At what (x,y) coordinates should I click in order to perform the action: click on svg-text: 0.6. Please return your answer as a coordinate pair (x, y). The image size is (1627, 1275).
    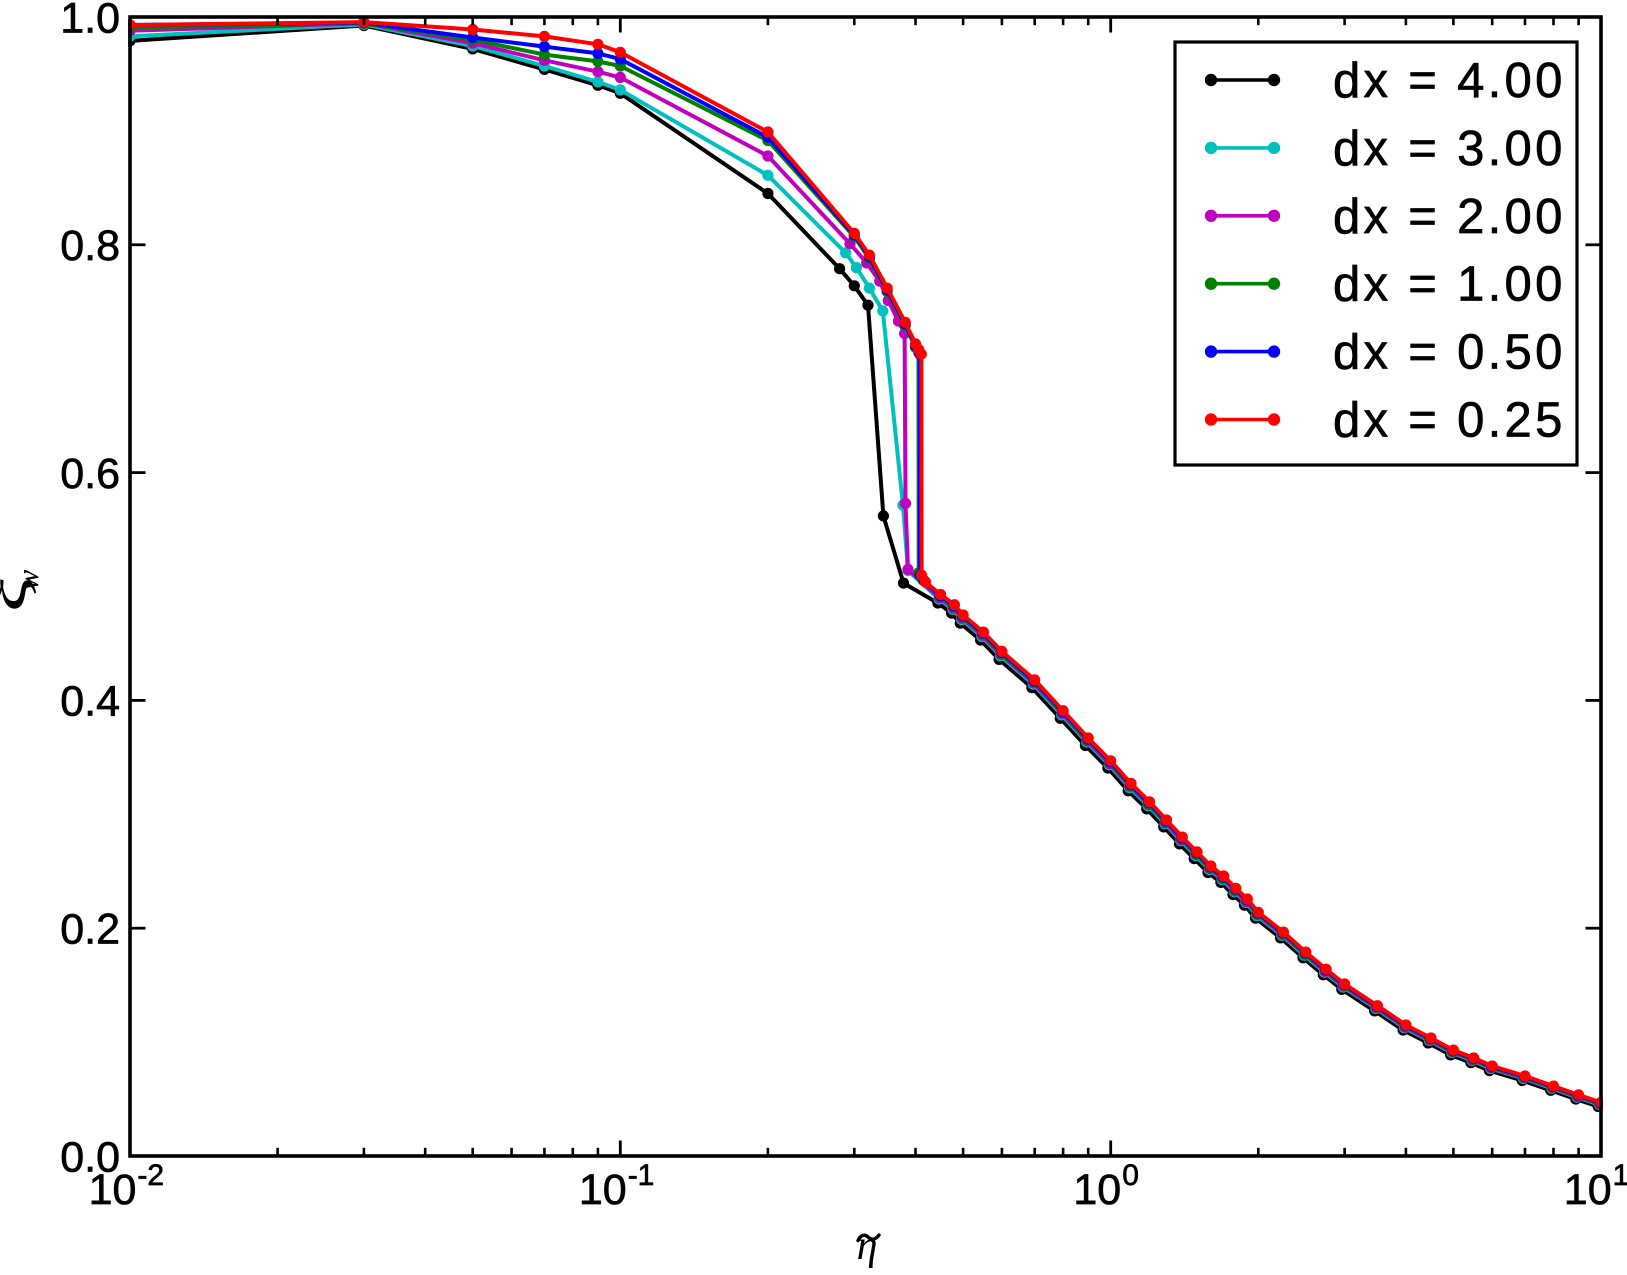
    Looking at the image, I should click on (90, 474).